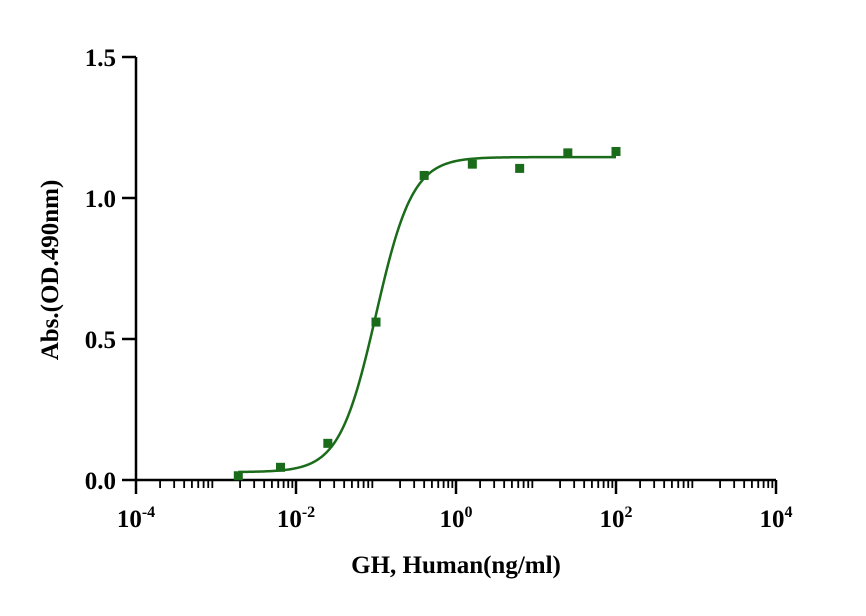 This screenshot has width=866, height=616. I want to click on x-tick-label: 10⁻⁴, so click(136, 518).